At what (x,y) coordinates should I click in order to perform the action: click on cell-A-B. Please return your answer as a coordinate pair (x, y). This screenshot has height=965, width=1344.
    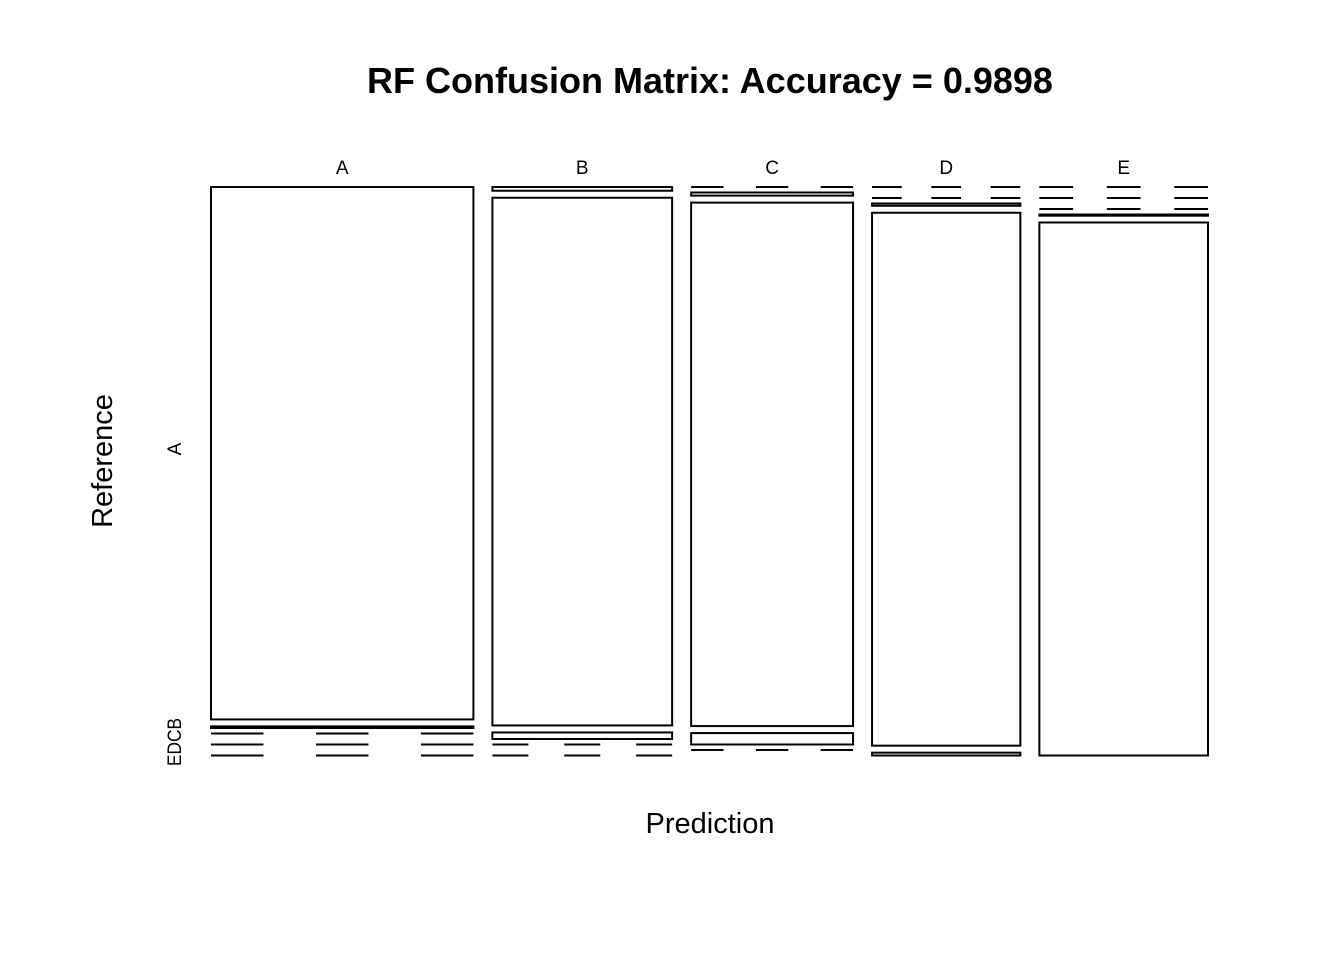
    Looking at the image, I should click on (582, 189).